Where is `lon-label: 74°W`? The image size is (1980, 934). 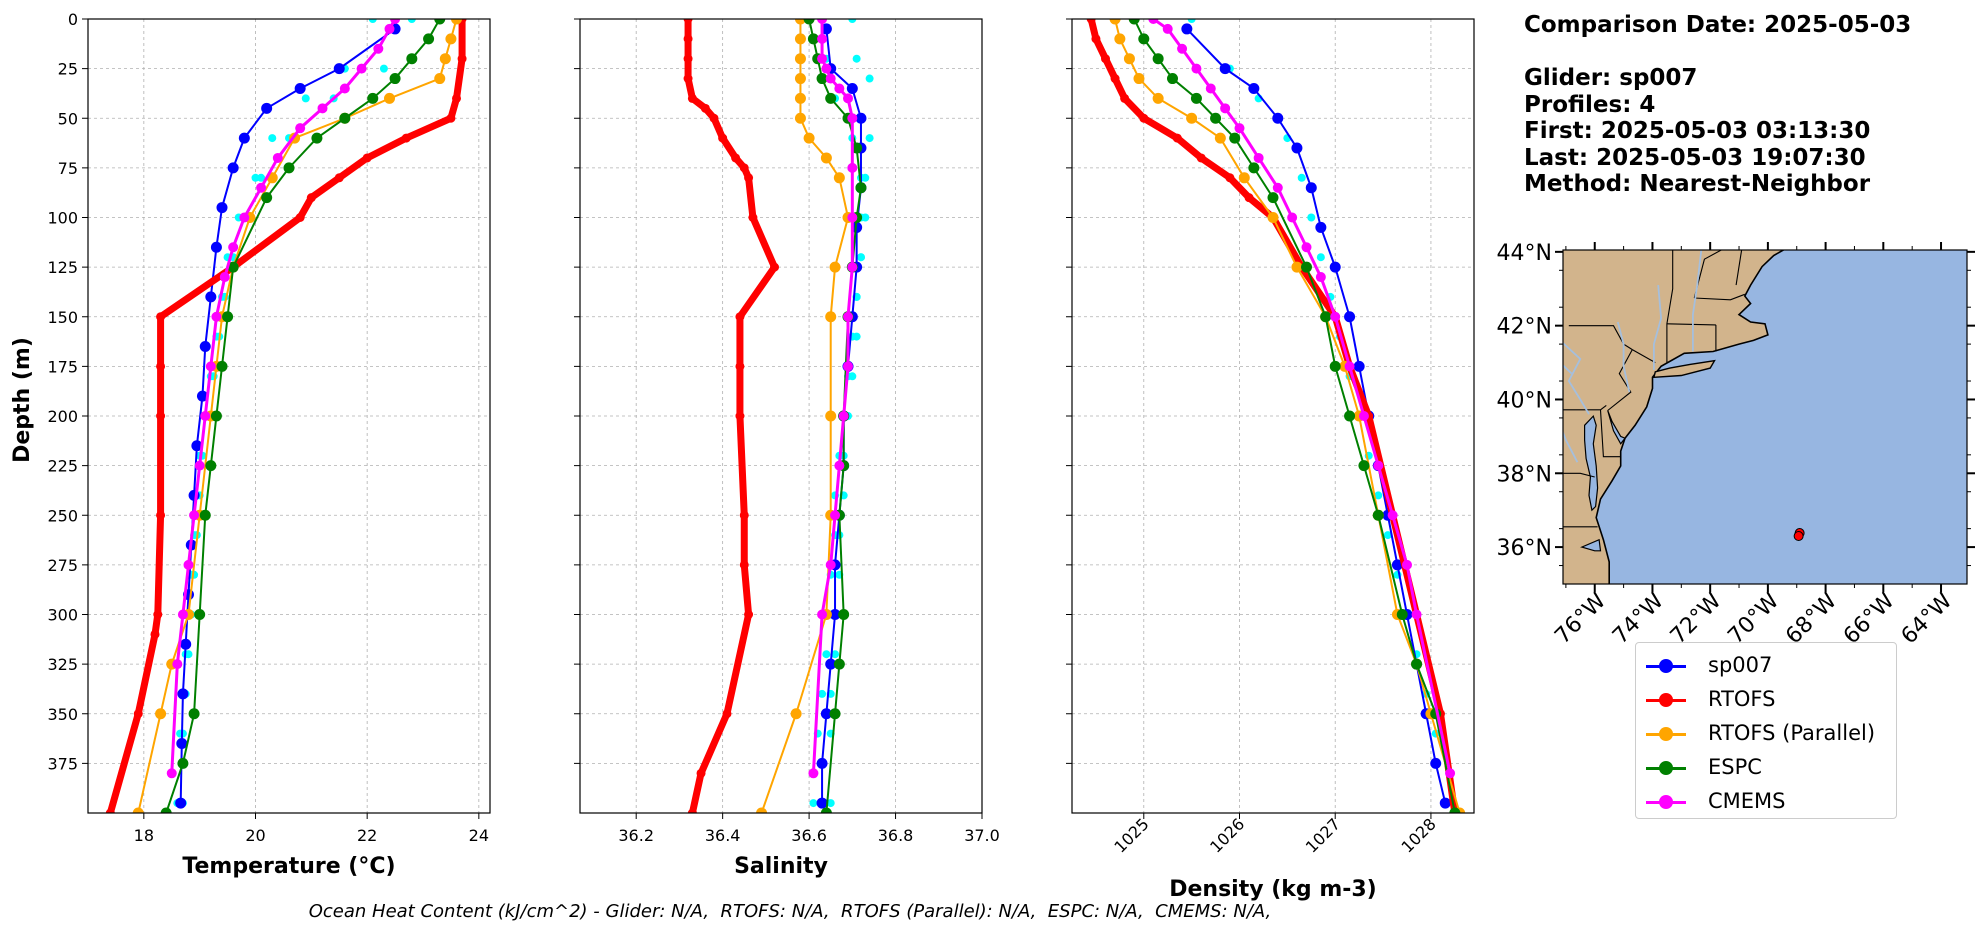
lon-label: 74°W is located at coordinates (1638, 618).